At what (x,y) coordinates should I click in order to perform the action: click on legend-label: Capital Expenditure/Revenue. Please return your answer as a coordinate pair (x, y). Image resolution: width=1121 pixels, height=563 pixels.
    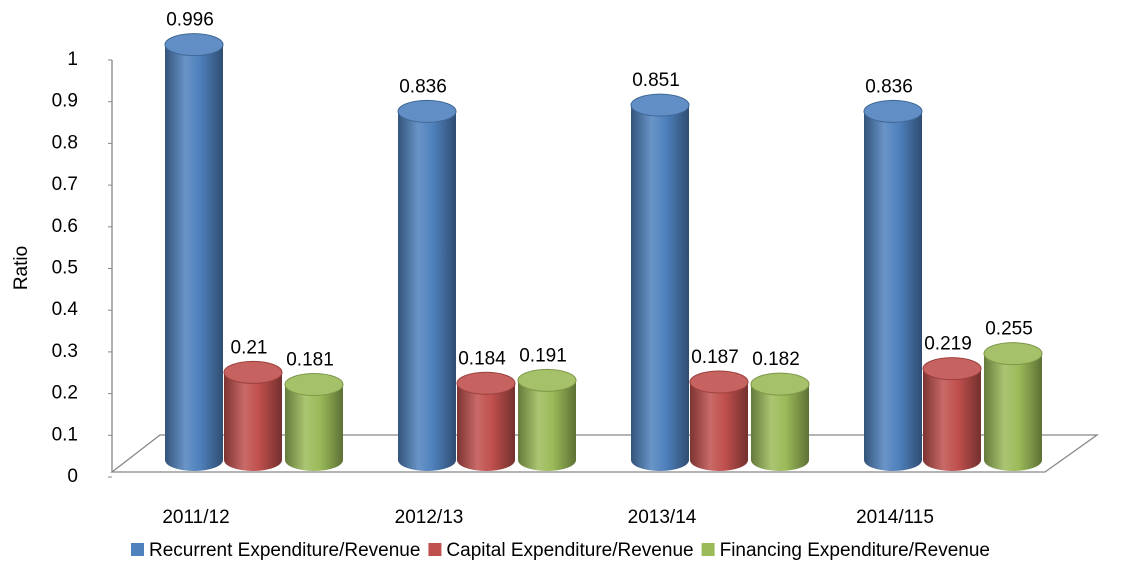
    Looking at the image, I should click on (569, 550).